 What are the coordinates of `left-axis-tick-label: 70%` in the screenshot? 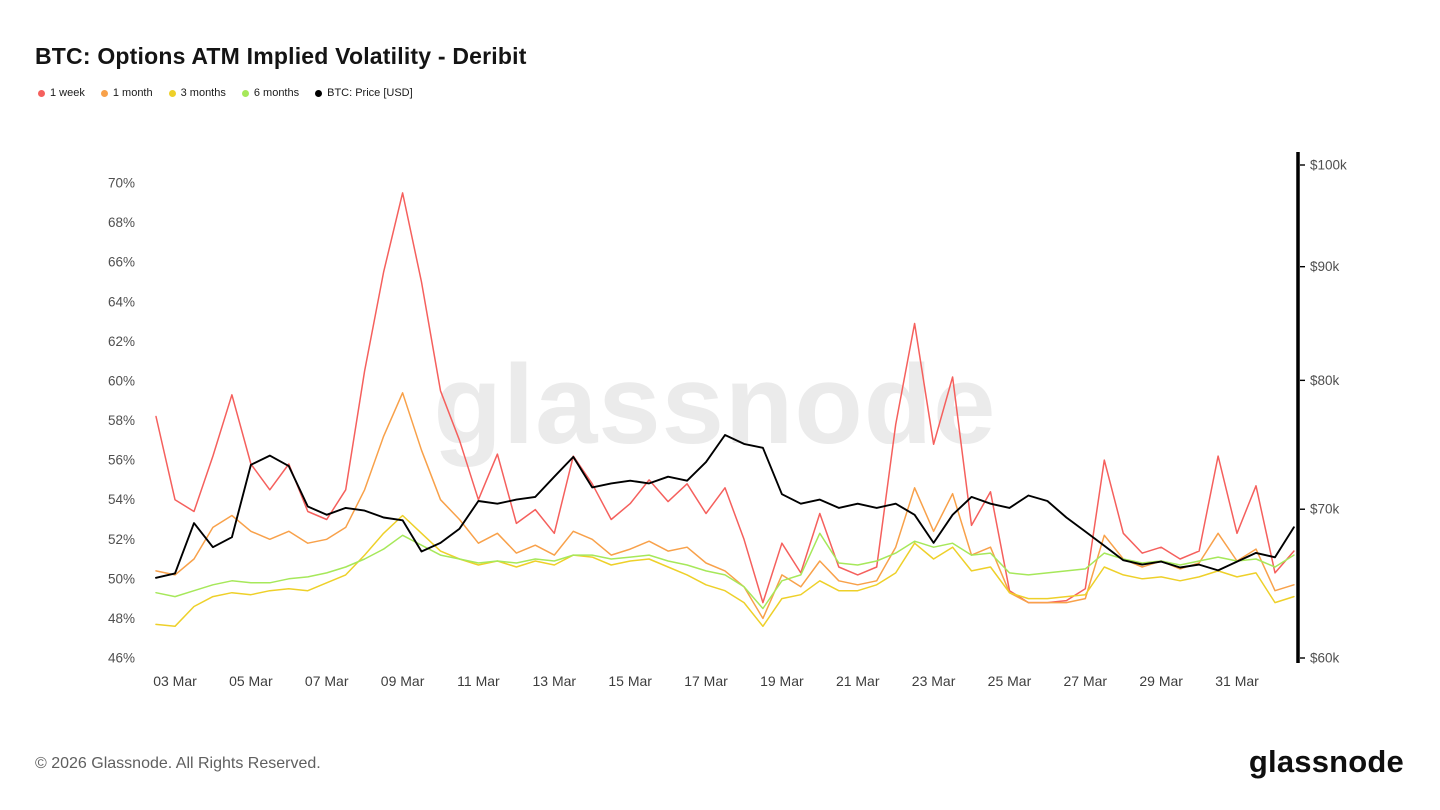 It's located at (121, 183).